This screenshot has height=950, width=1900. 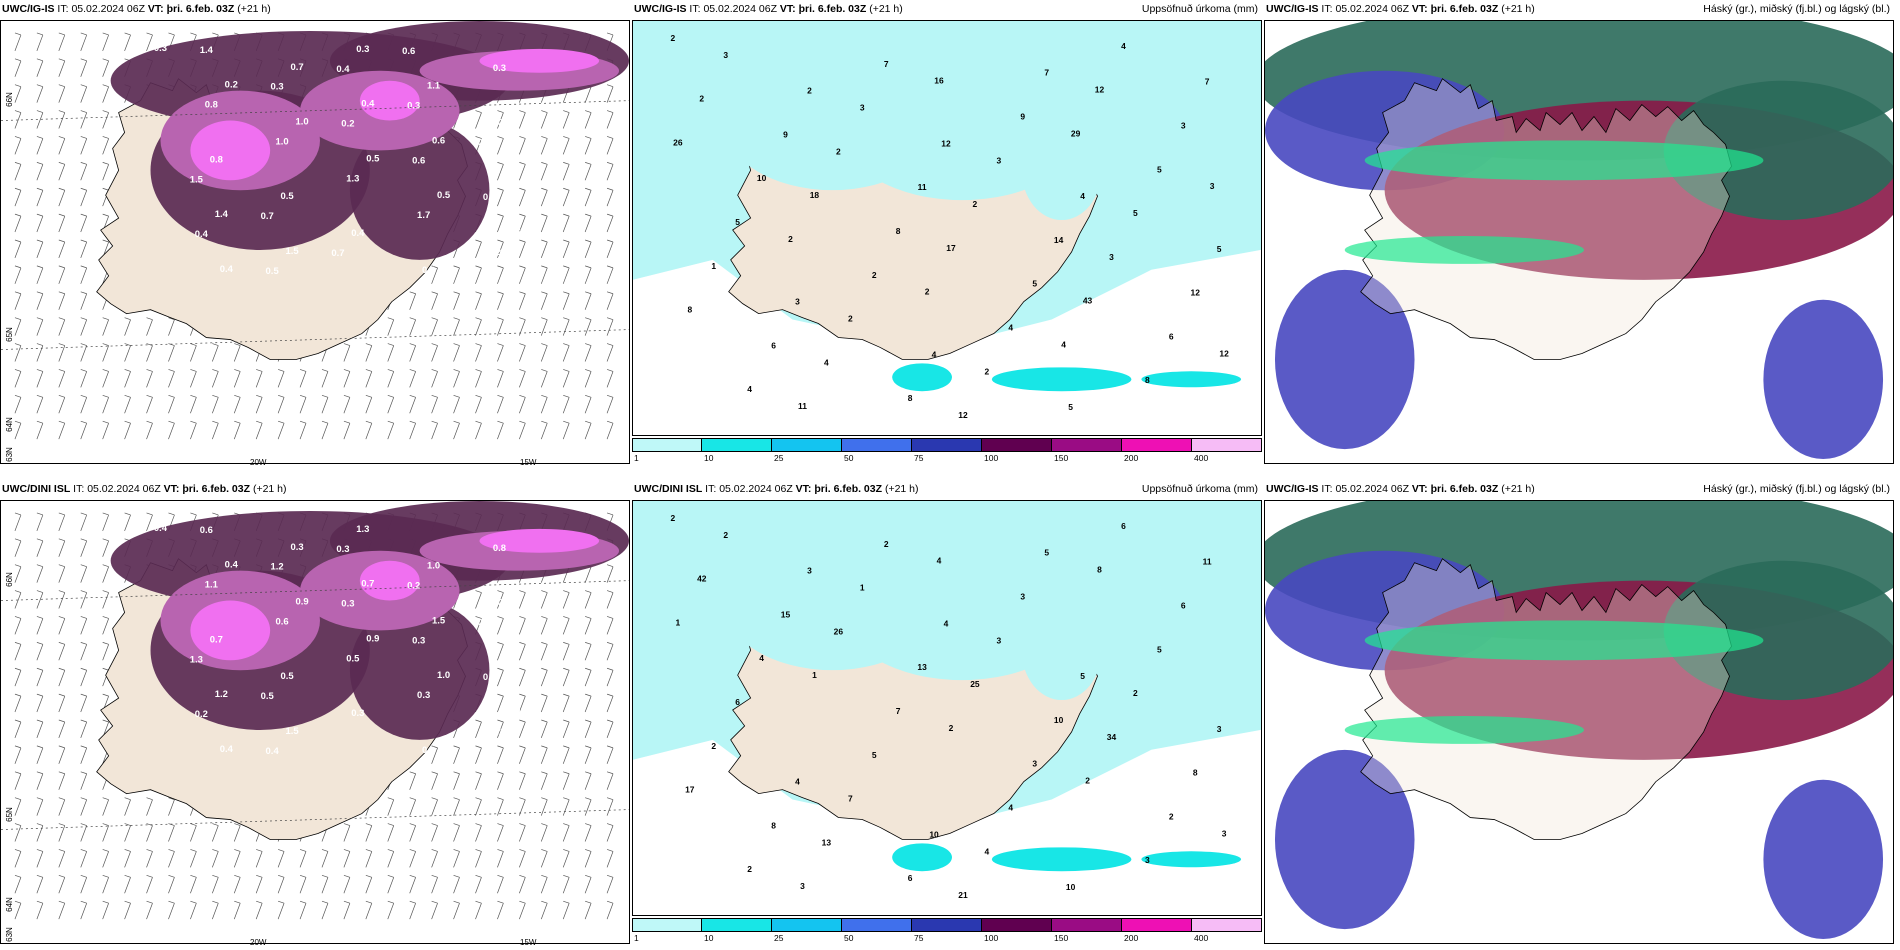 I want to click on precip-value: 10, so click(x=934, y=834).